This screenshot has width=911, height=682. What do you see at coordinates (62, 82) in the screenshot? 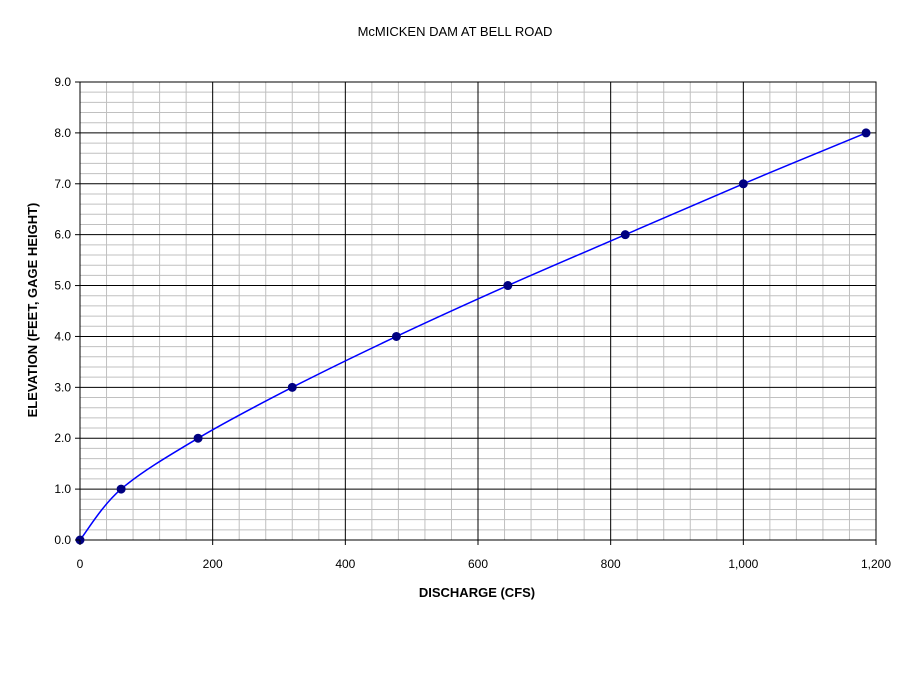
I see `y-tick-label: 9.0` at bounding box center [62, 82].